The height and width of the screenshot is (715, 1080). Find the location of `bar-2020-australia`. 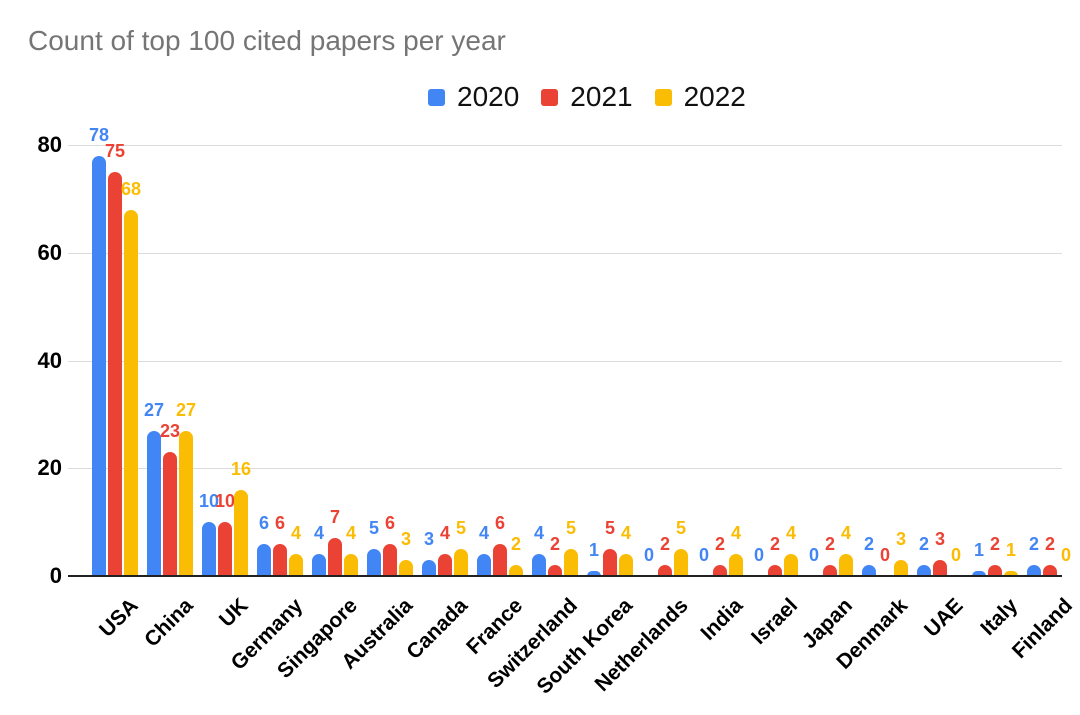

bar-2020-australia is located at coordinates (374, 562).